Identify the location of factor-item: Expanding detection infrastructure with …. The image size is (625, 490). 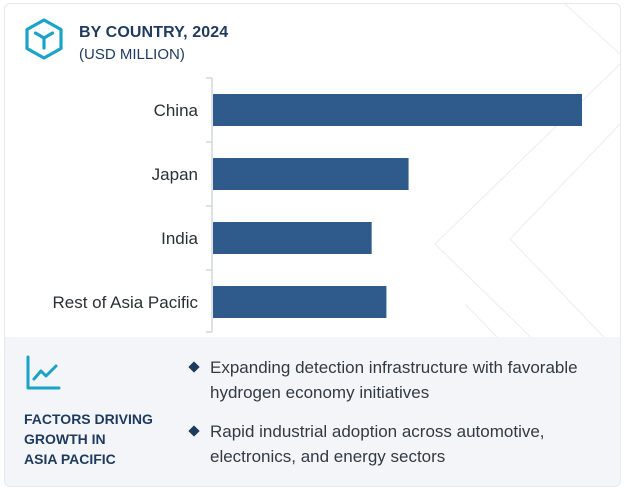
(398, 380).